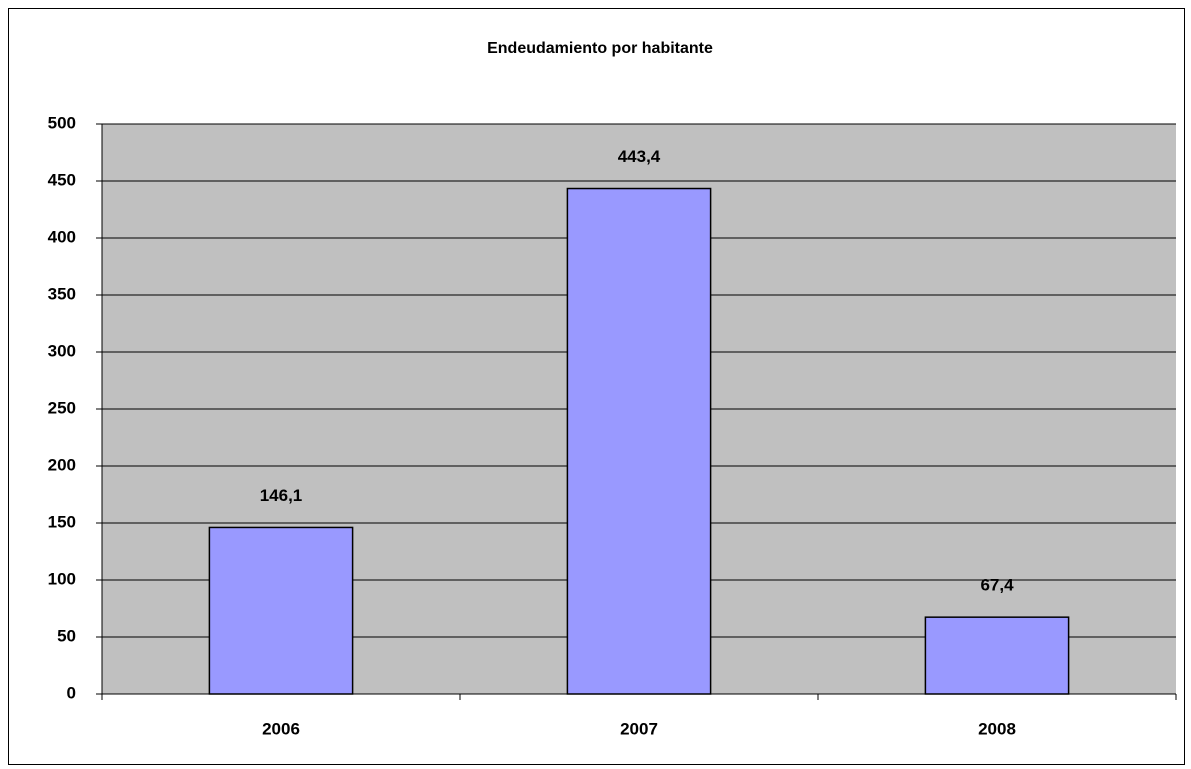 The width and height of the screenshot is (1191, 769). What do you see at coordinates (62, 179) in the screenshot?
I see `y-tick-label: 450` at bounding box center [62, 179].